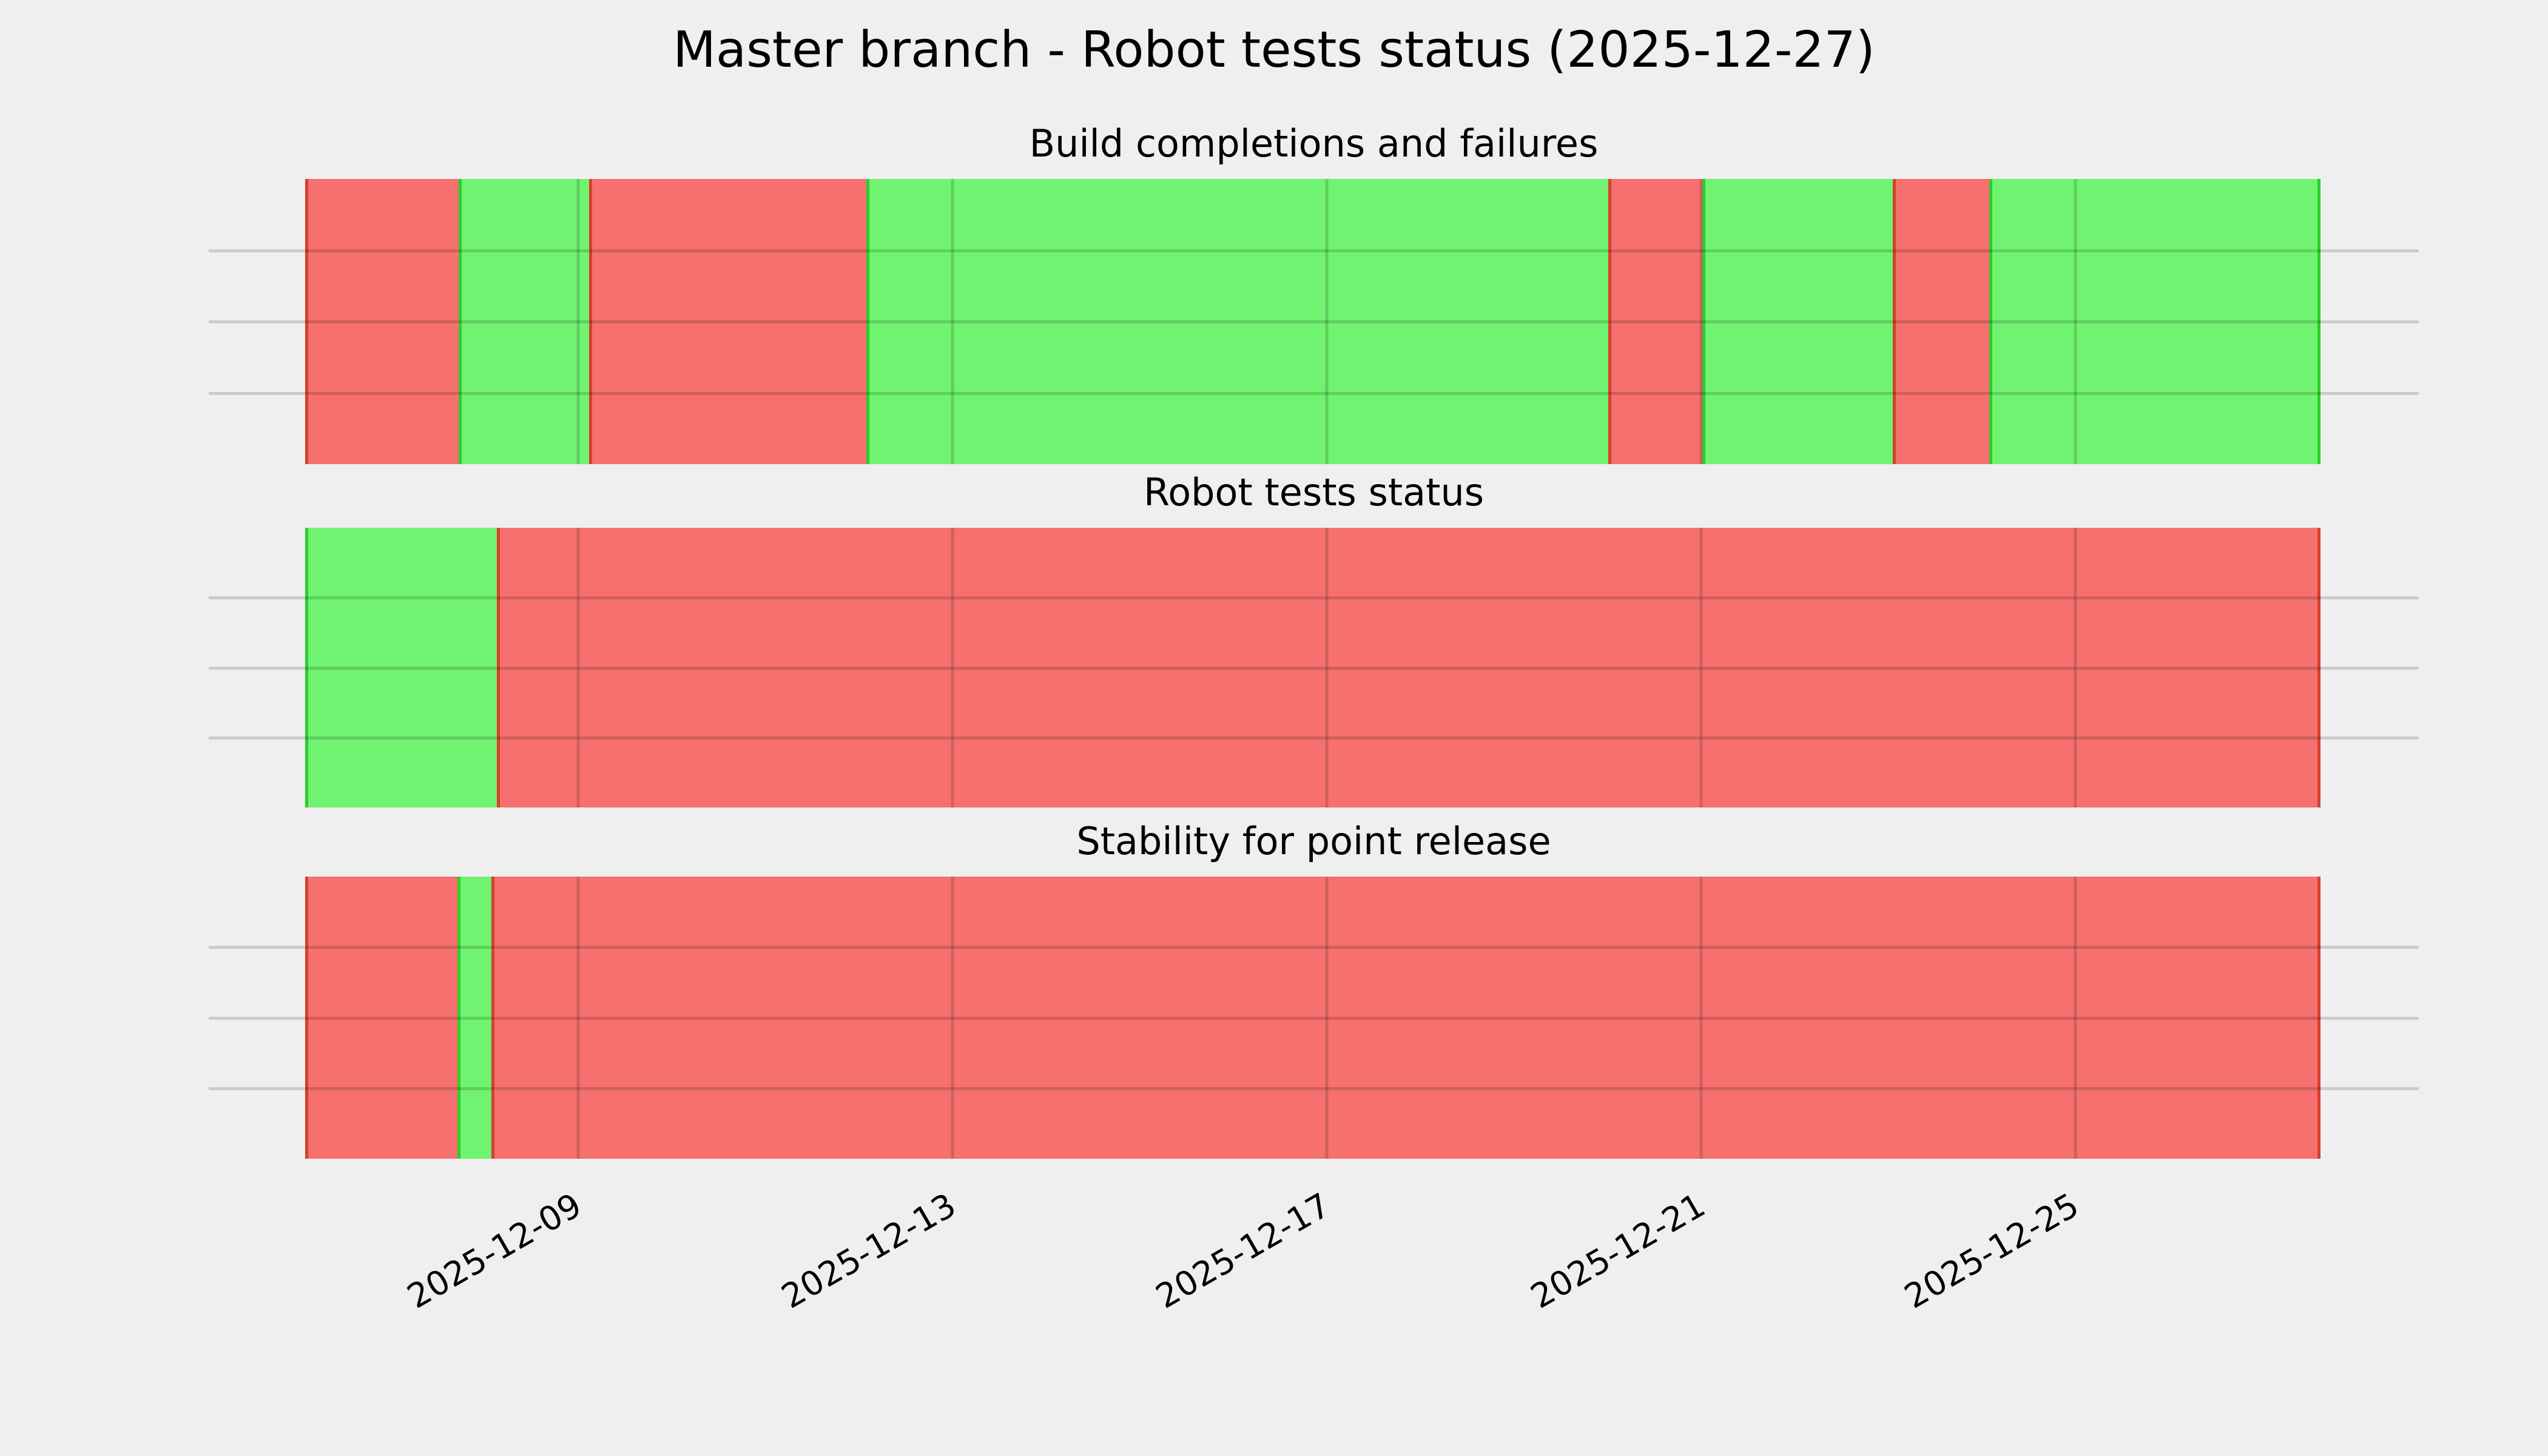 The height and width of the screenshot is (1456, 2548). I want to click on subplot-title-stability: Stability for point release, so click(1313, 841).